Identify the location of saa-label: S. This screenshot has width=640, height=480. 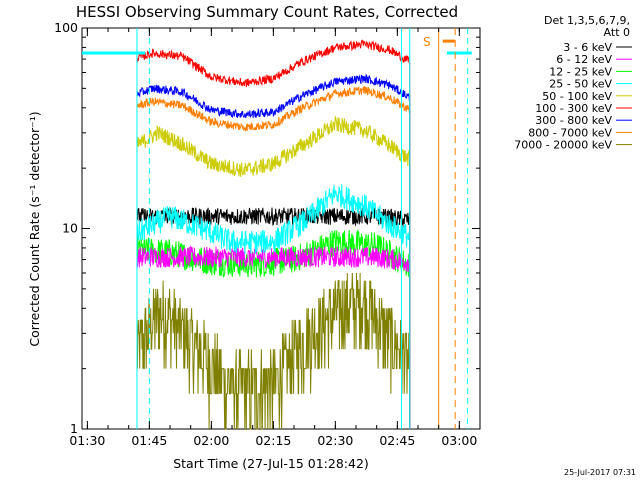
(427, 42).